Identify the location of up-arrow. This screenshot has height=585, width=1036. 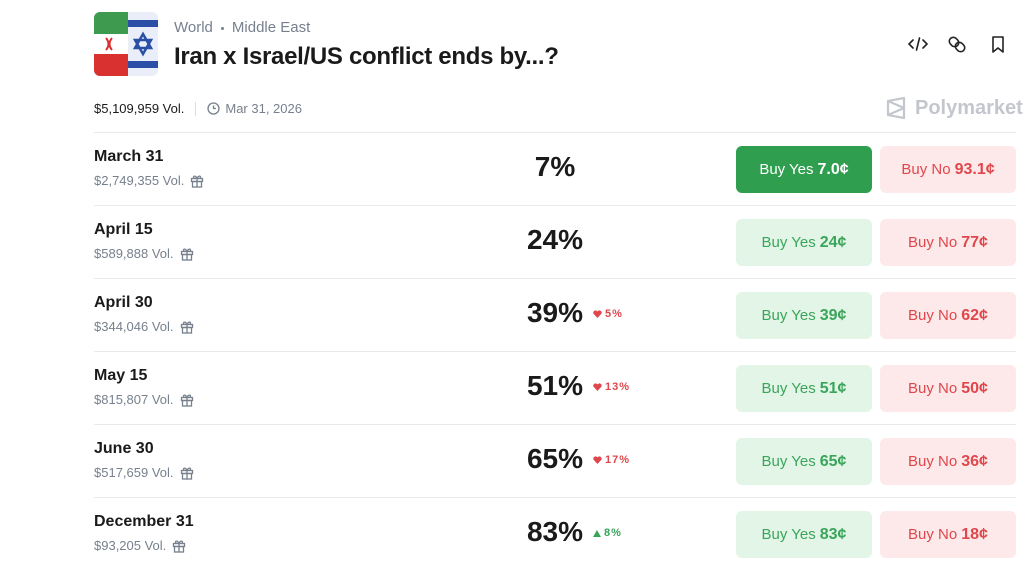
(597, 533).